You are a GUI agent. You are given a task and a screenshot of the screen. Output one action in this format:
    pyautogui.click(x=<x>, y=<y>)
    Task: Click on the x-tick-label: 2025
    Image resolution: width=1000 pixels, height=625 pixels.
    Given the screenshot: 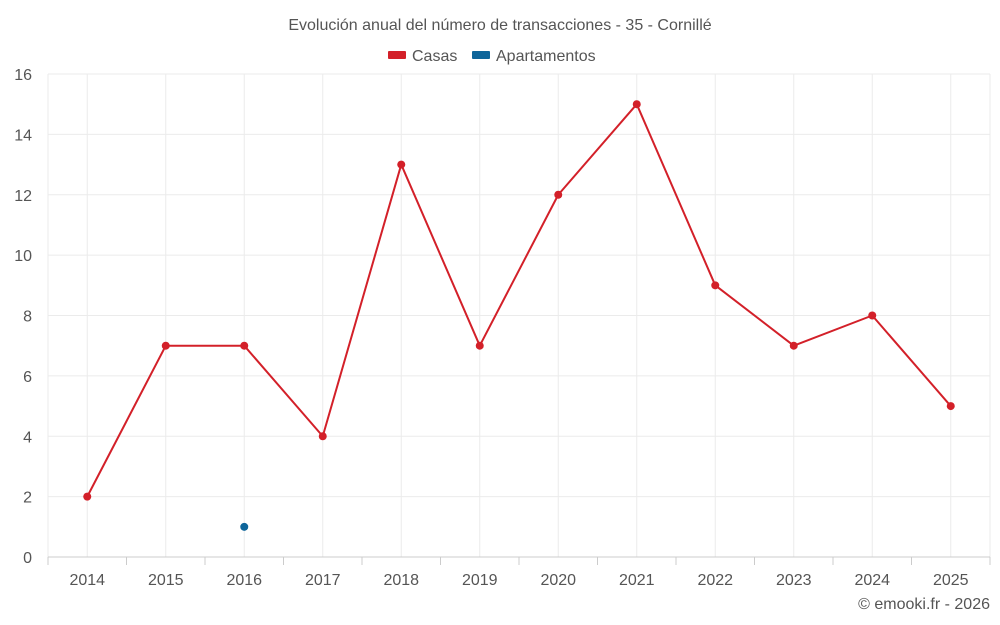 What is the action you would take?
    pyautogui.click(x=951, y=580)
    